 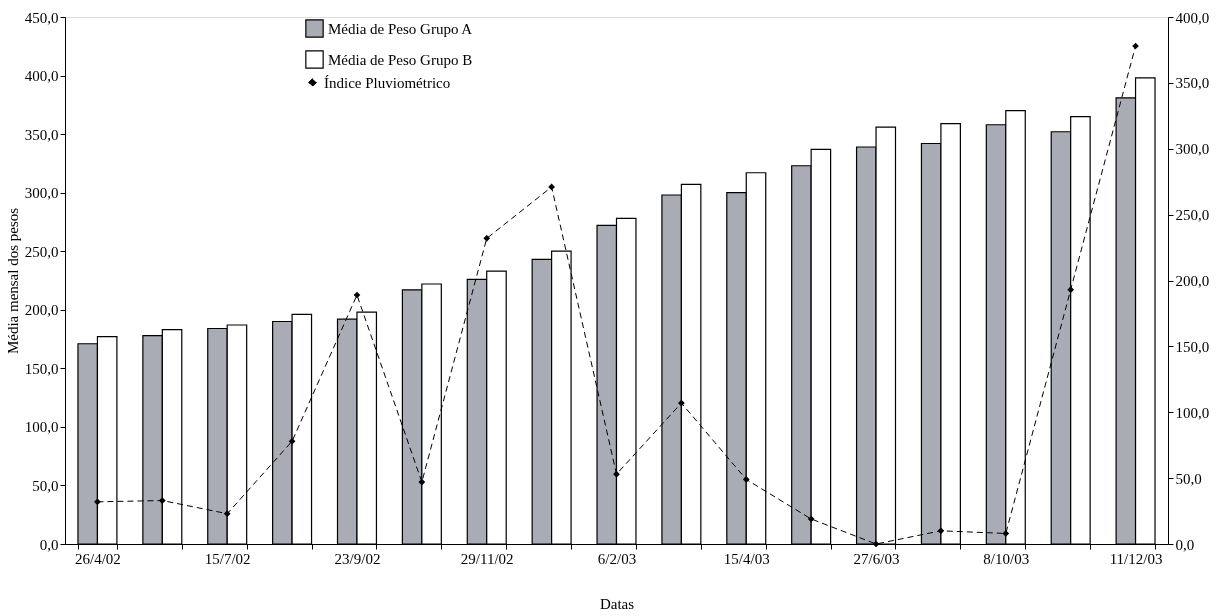 I want to click on y-tick-label: 300,0, so click(x=41, y=193).